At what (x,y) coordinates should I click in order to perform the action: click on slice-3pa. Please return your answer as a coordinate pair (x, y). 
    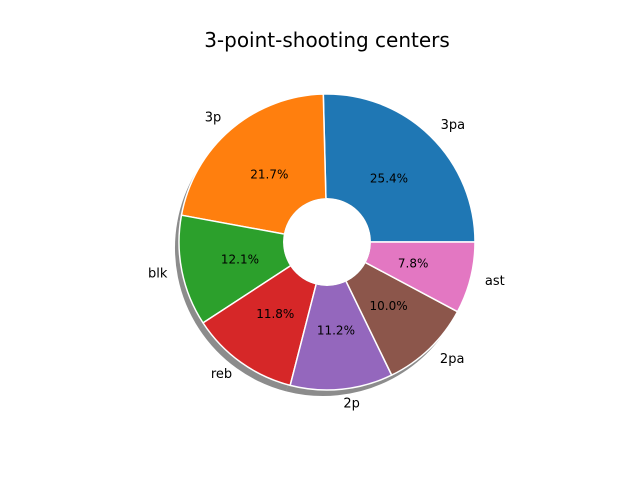
    Looking at the image, I should click on (399, 168).